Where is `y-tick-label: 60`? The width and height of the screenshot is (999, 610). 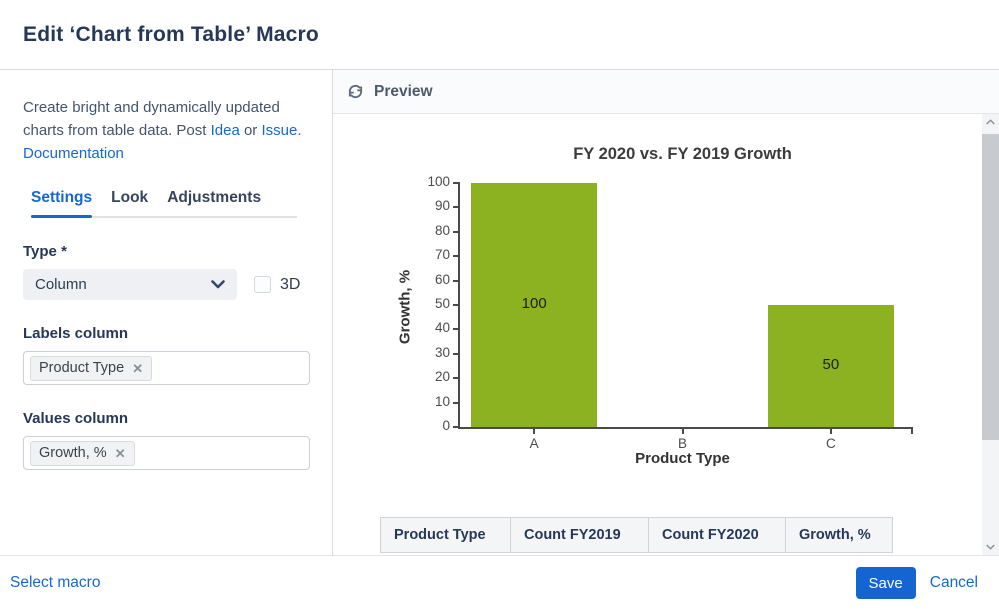
y-tick-label: 60 is located at coordinates (442, 279).